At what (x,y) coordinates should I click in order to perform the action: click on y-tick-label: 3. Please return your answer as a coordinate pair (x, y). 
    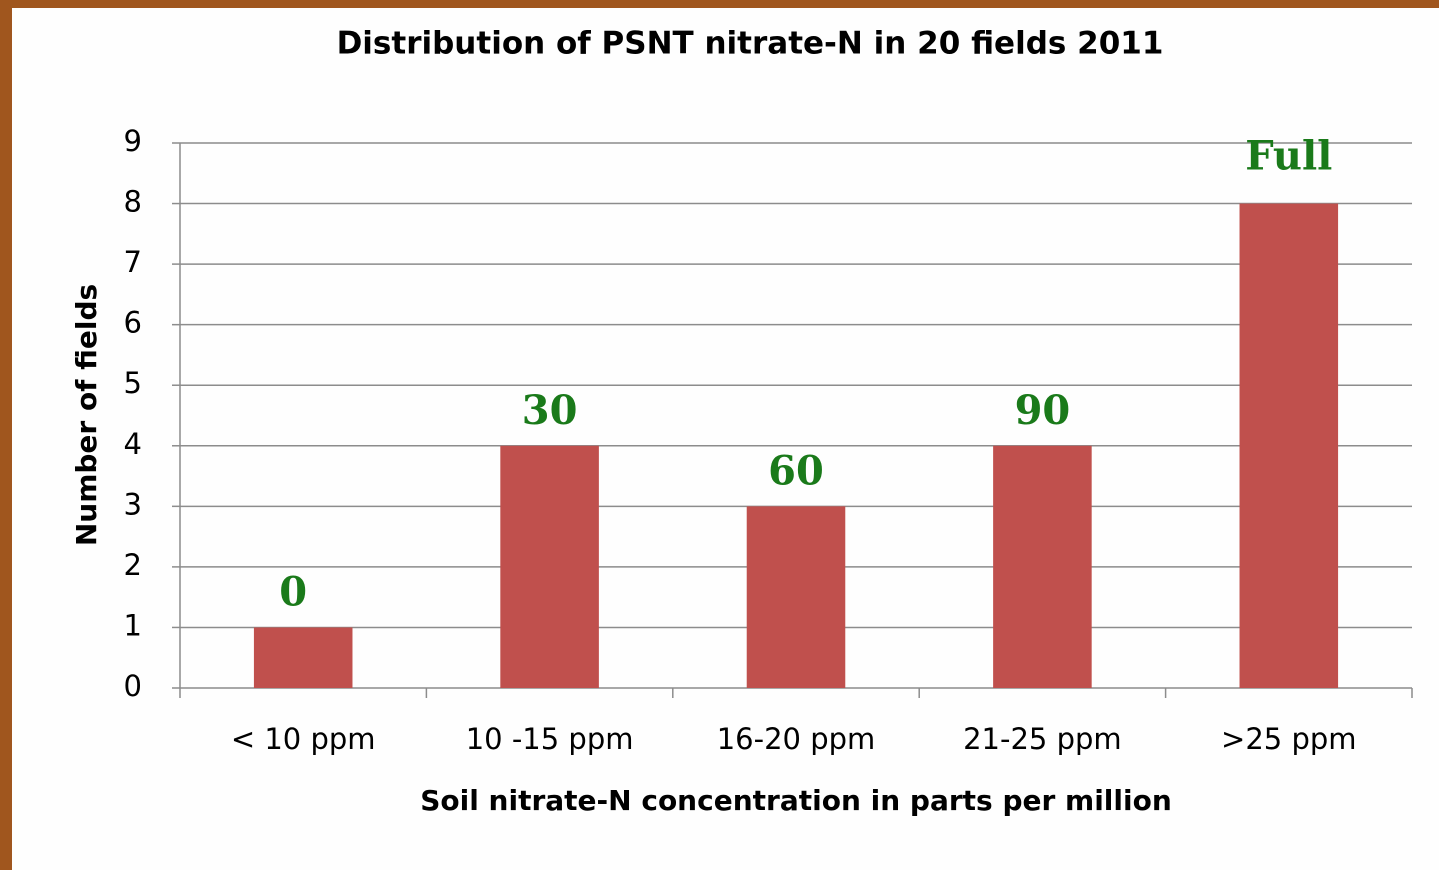
    Looking at the image, I should click on (133, 504).